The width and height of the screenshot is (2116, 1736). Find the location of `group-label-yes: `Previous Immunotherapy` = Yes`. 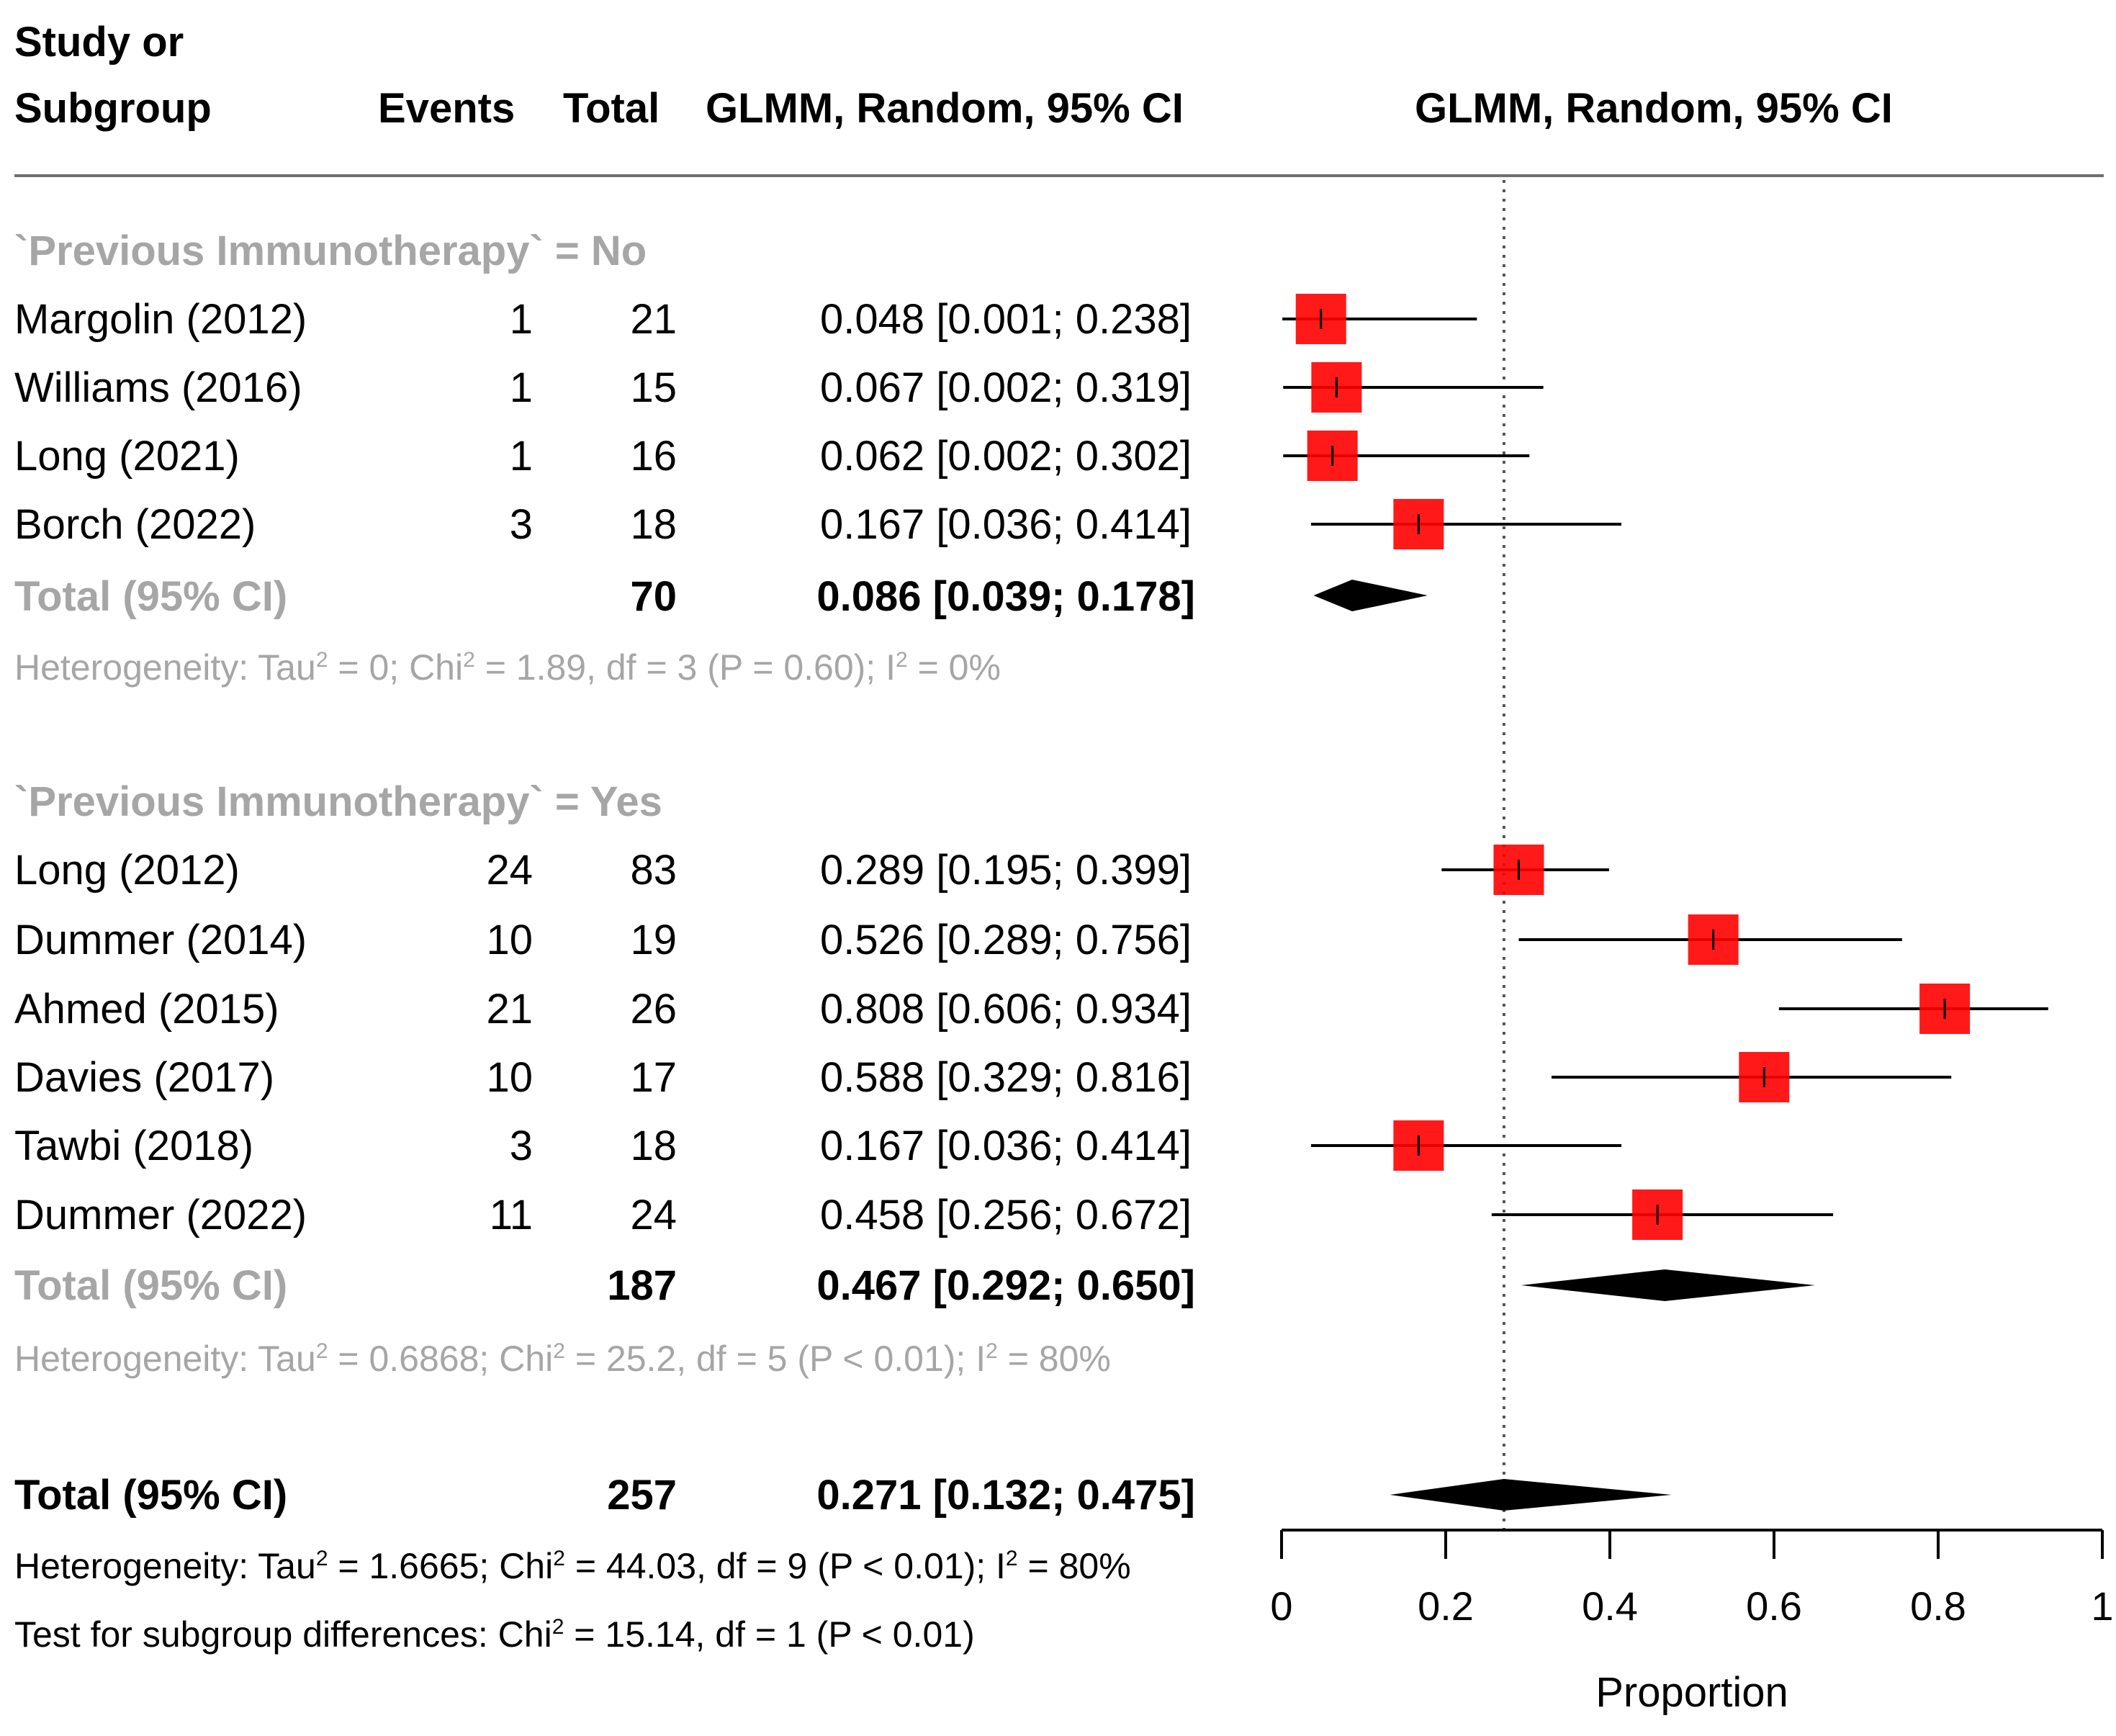

group-label-yes: `Previous Immunotherapy` = Yes is located at coordinates (338, 802).